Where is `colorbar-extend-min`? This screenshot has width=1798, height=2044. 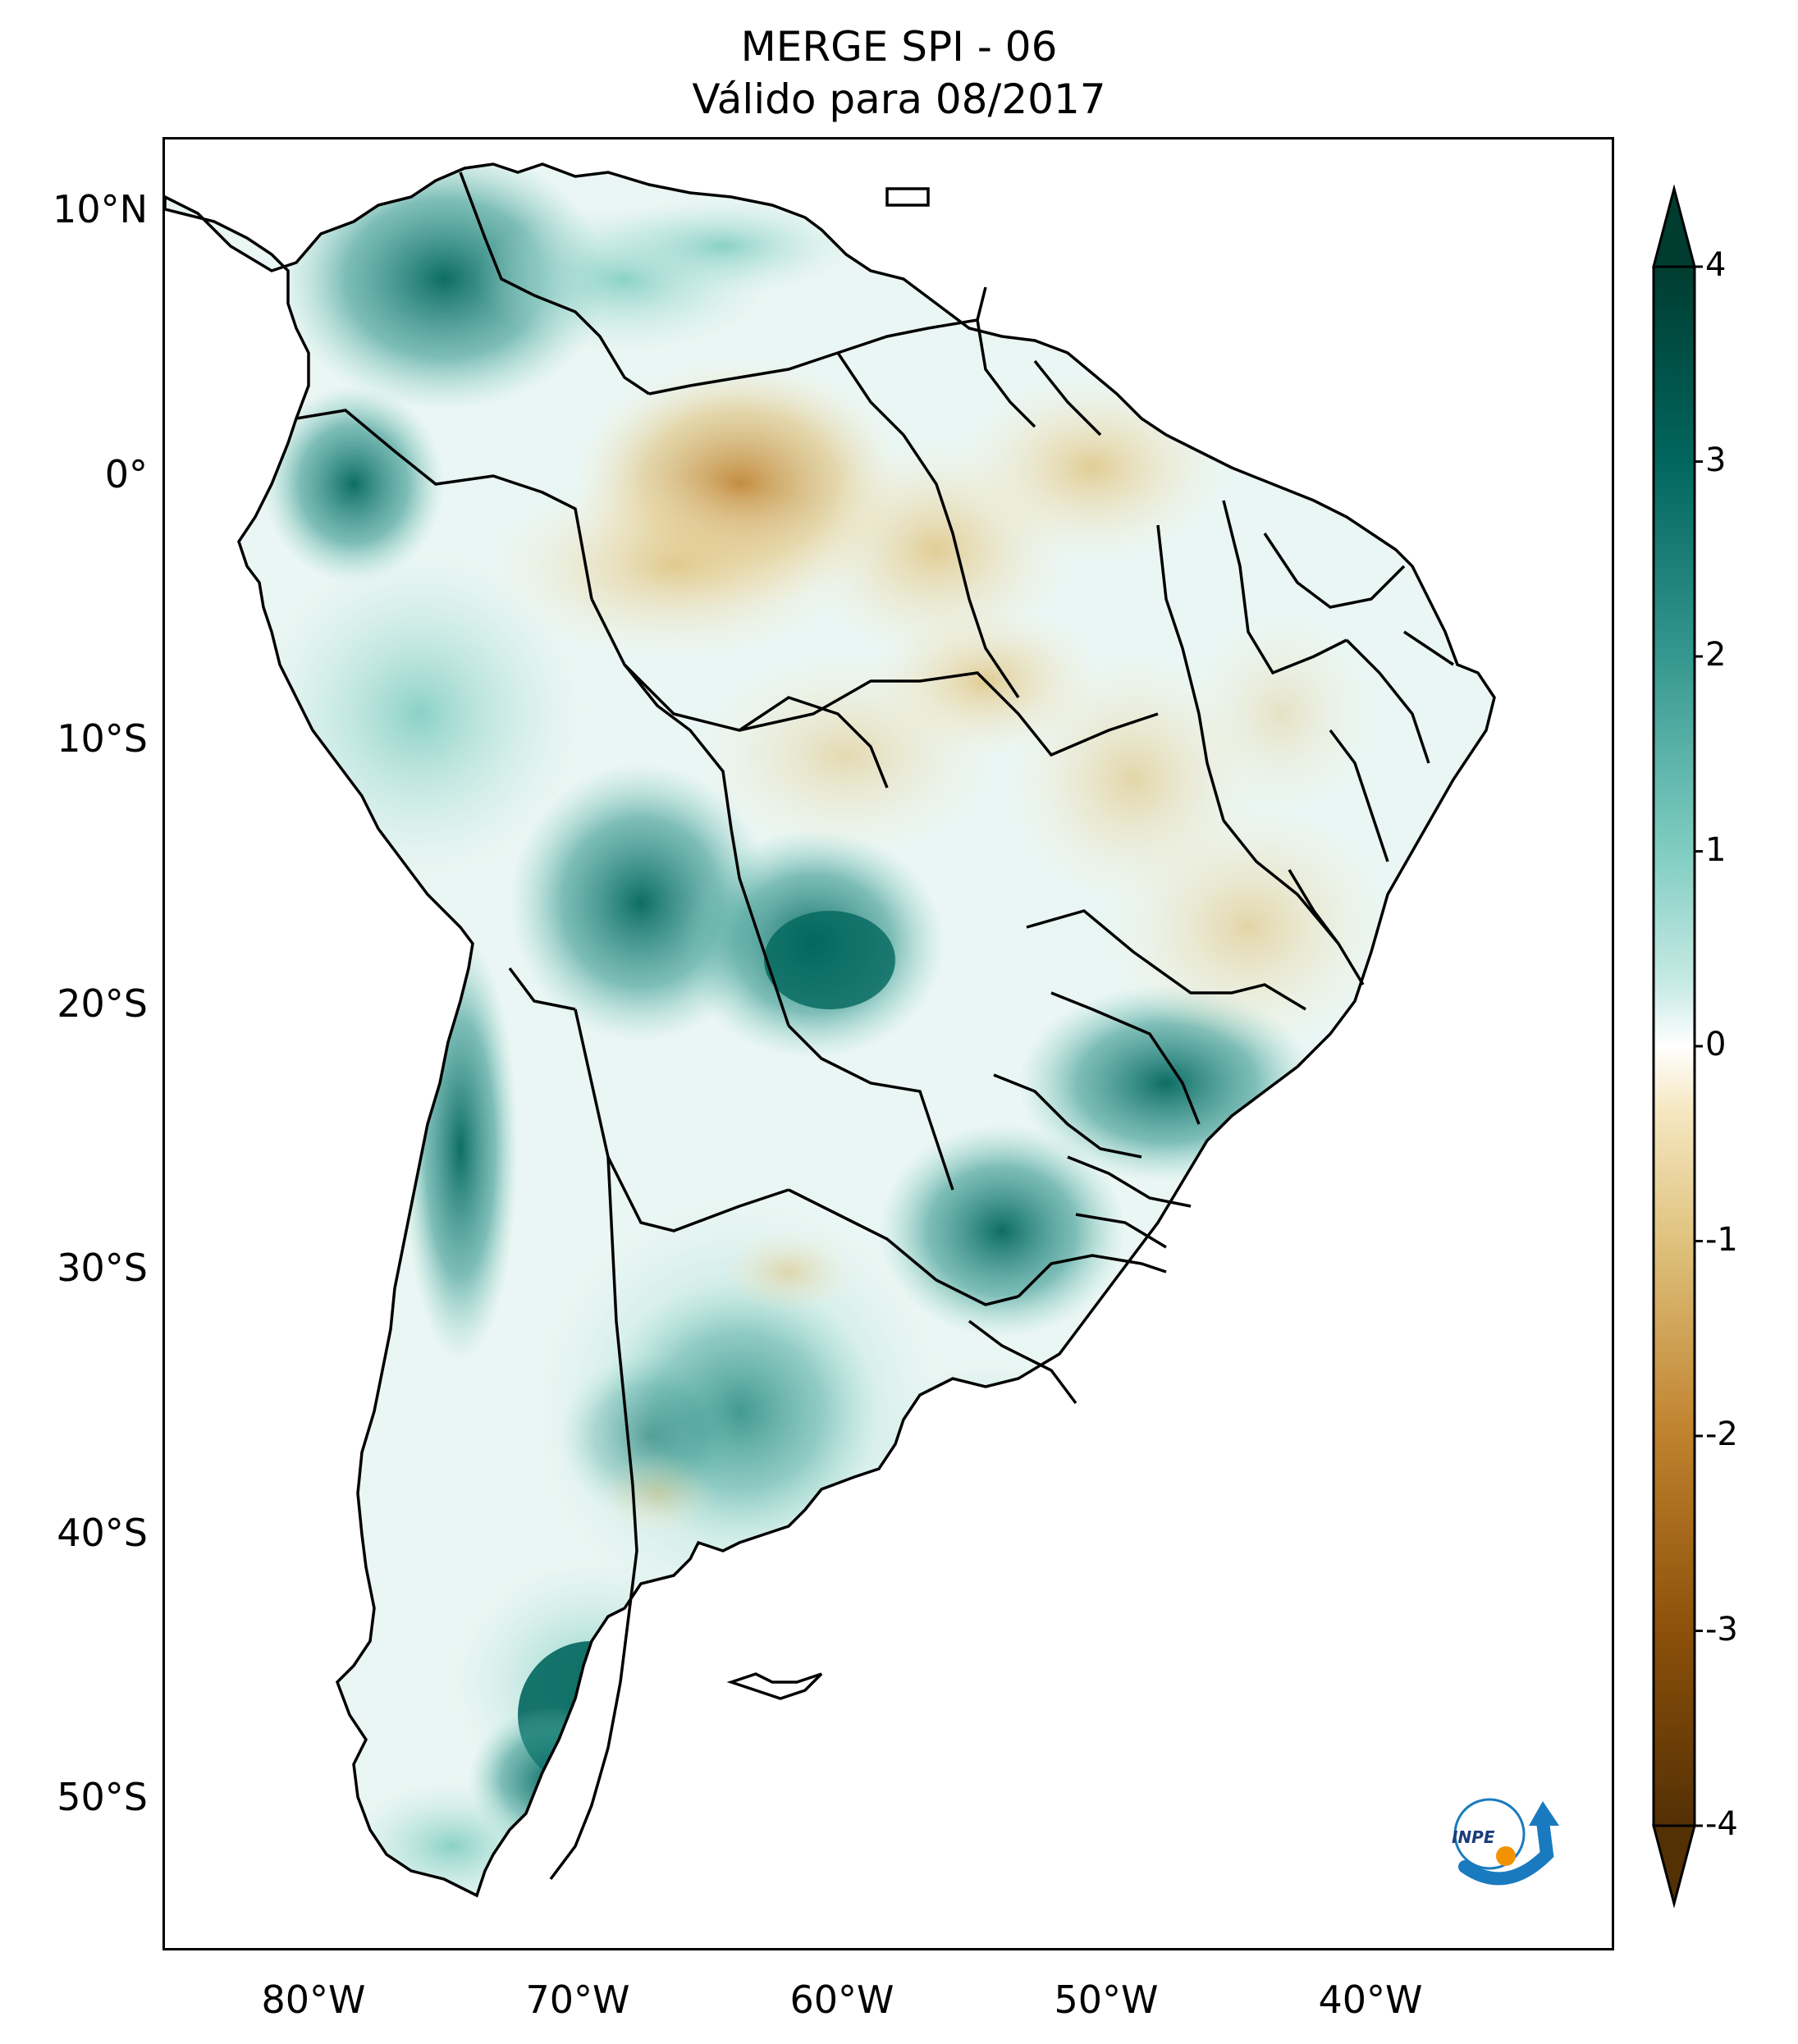
colorbar-extend-min is located at coordinates (1674, 1866).